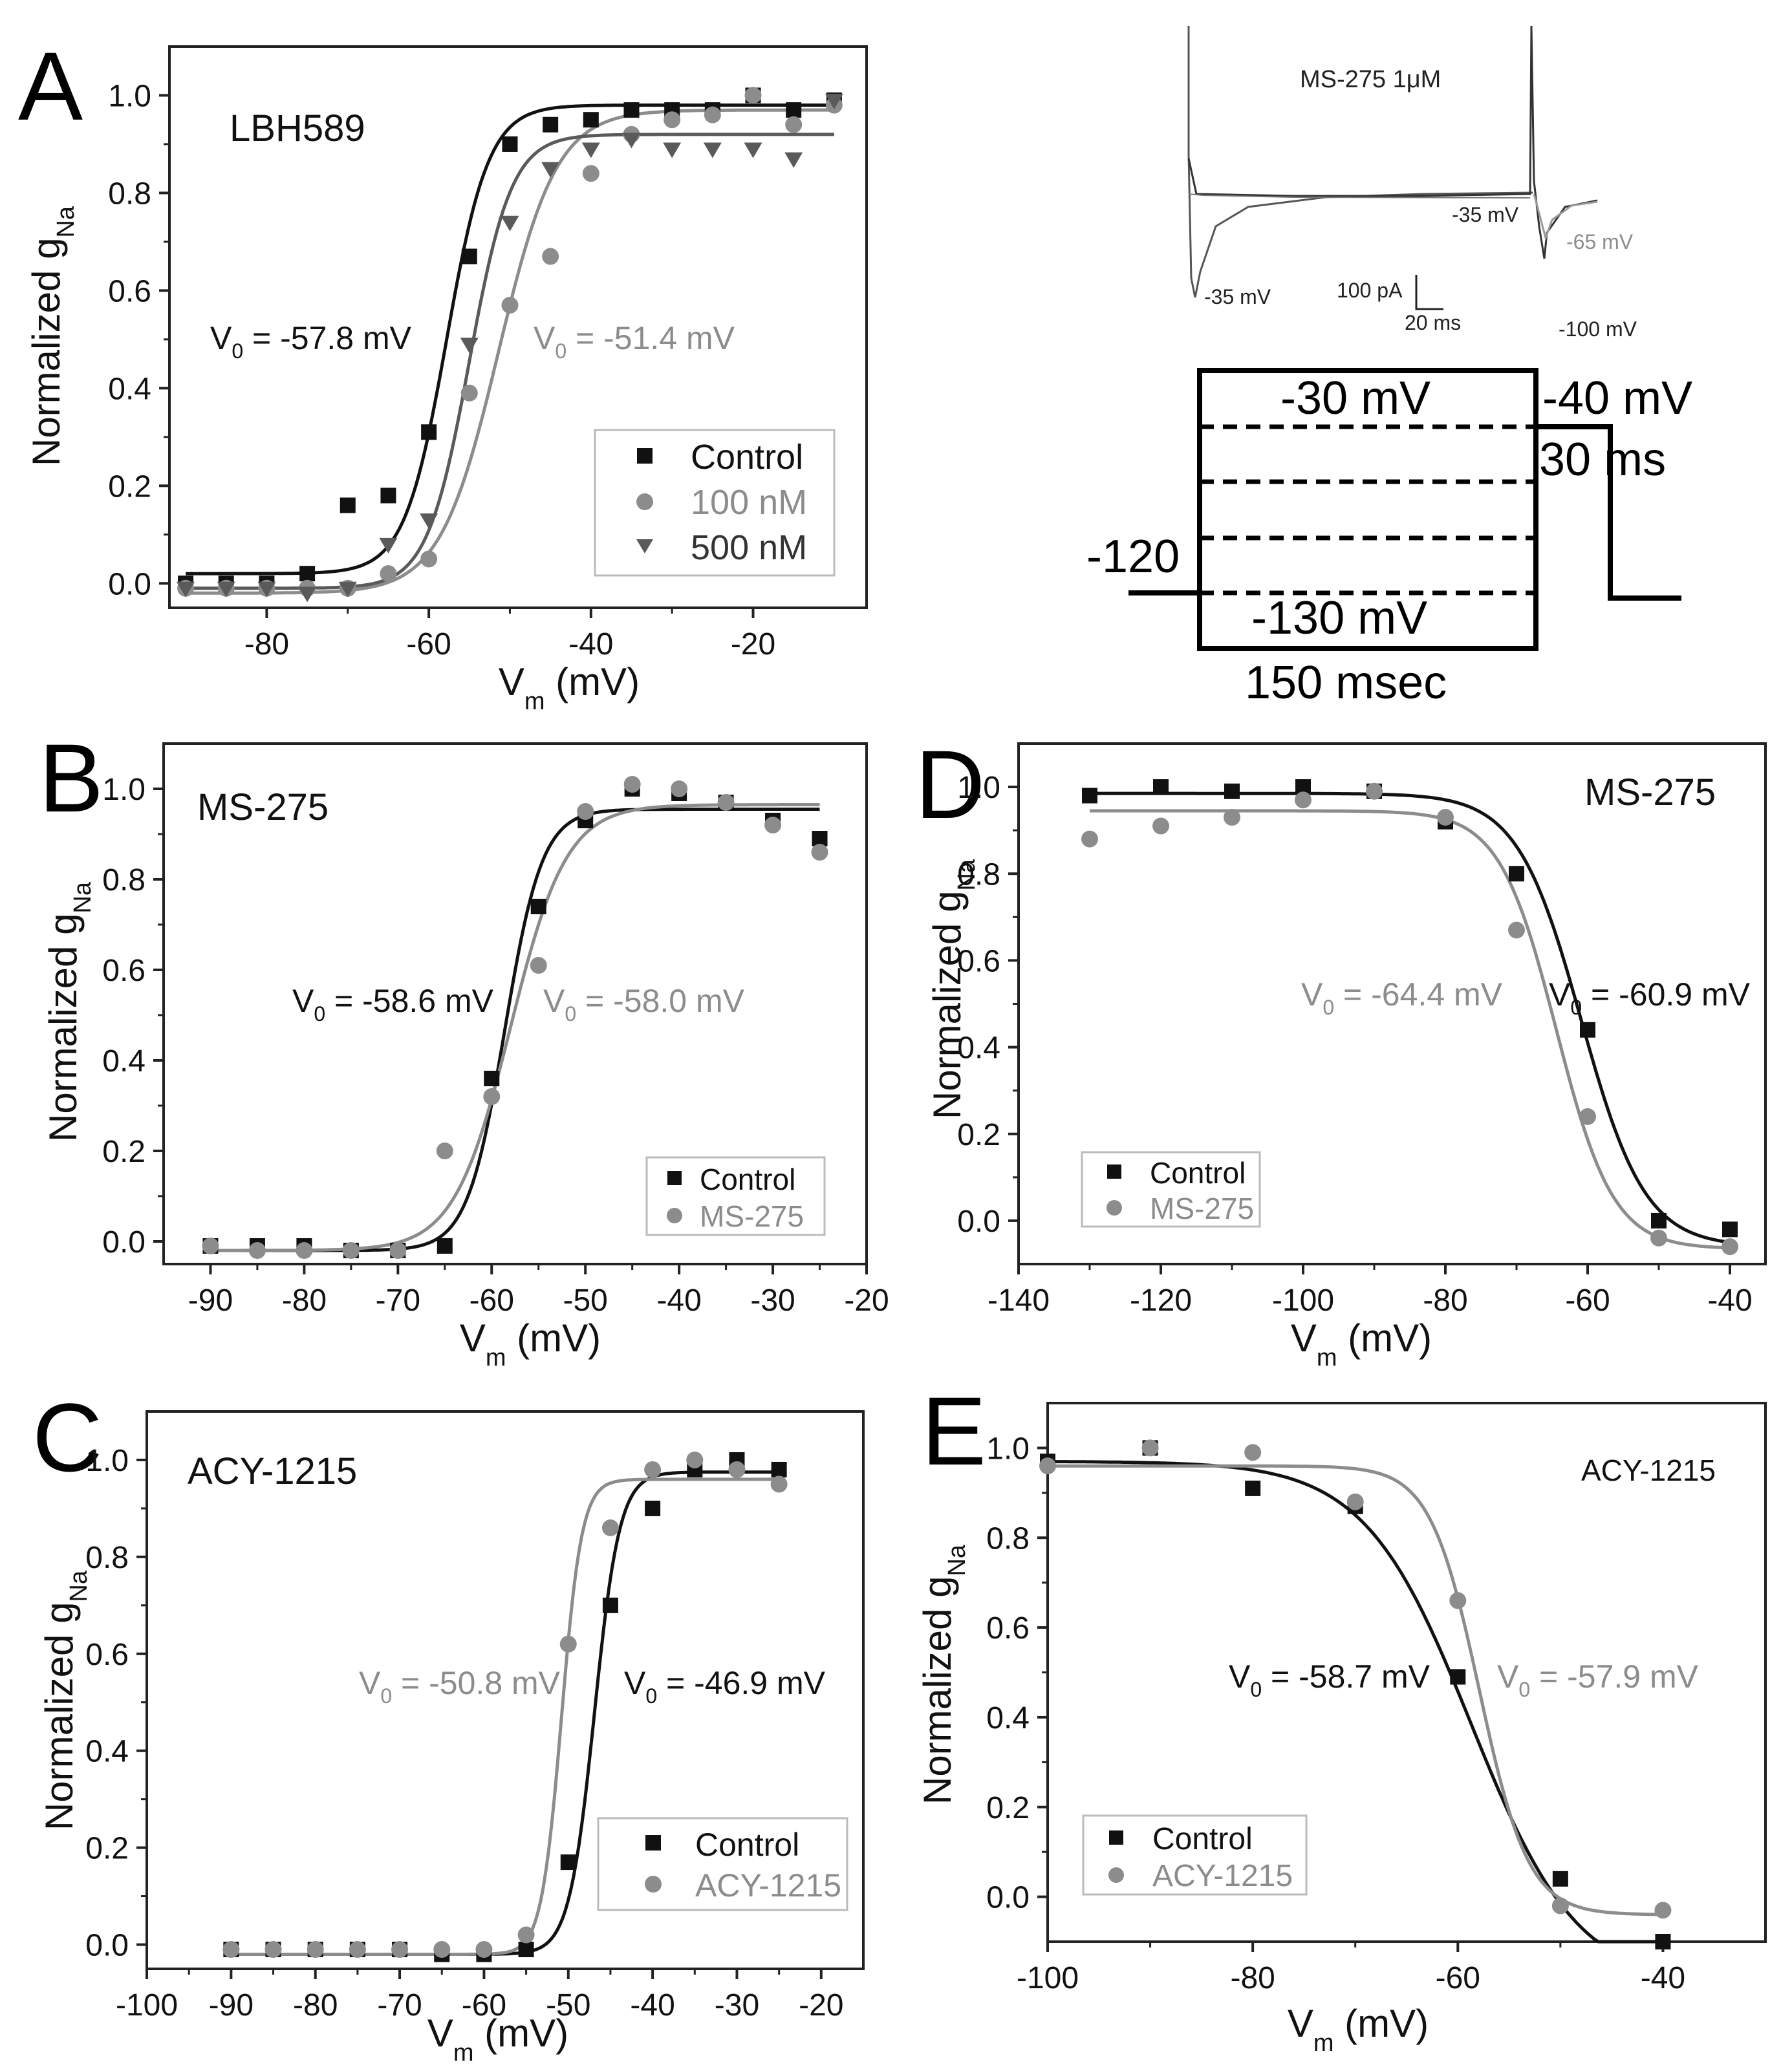 Image resolution: width=1792 pixels, height=2071 pixels. Describe the element at coordinates (1116, 1838) in the screenshot. I see `legend-marker-e-control` at that location.